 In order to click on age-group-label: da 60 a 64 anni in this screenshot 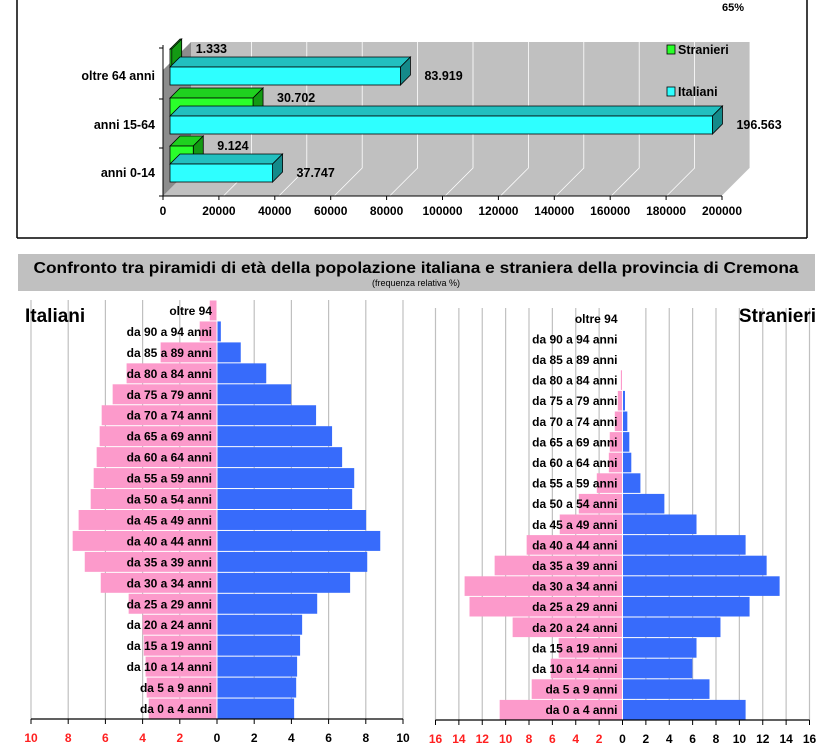, I will do `click(574, 463)`.